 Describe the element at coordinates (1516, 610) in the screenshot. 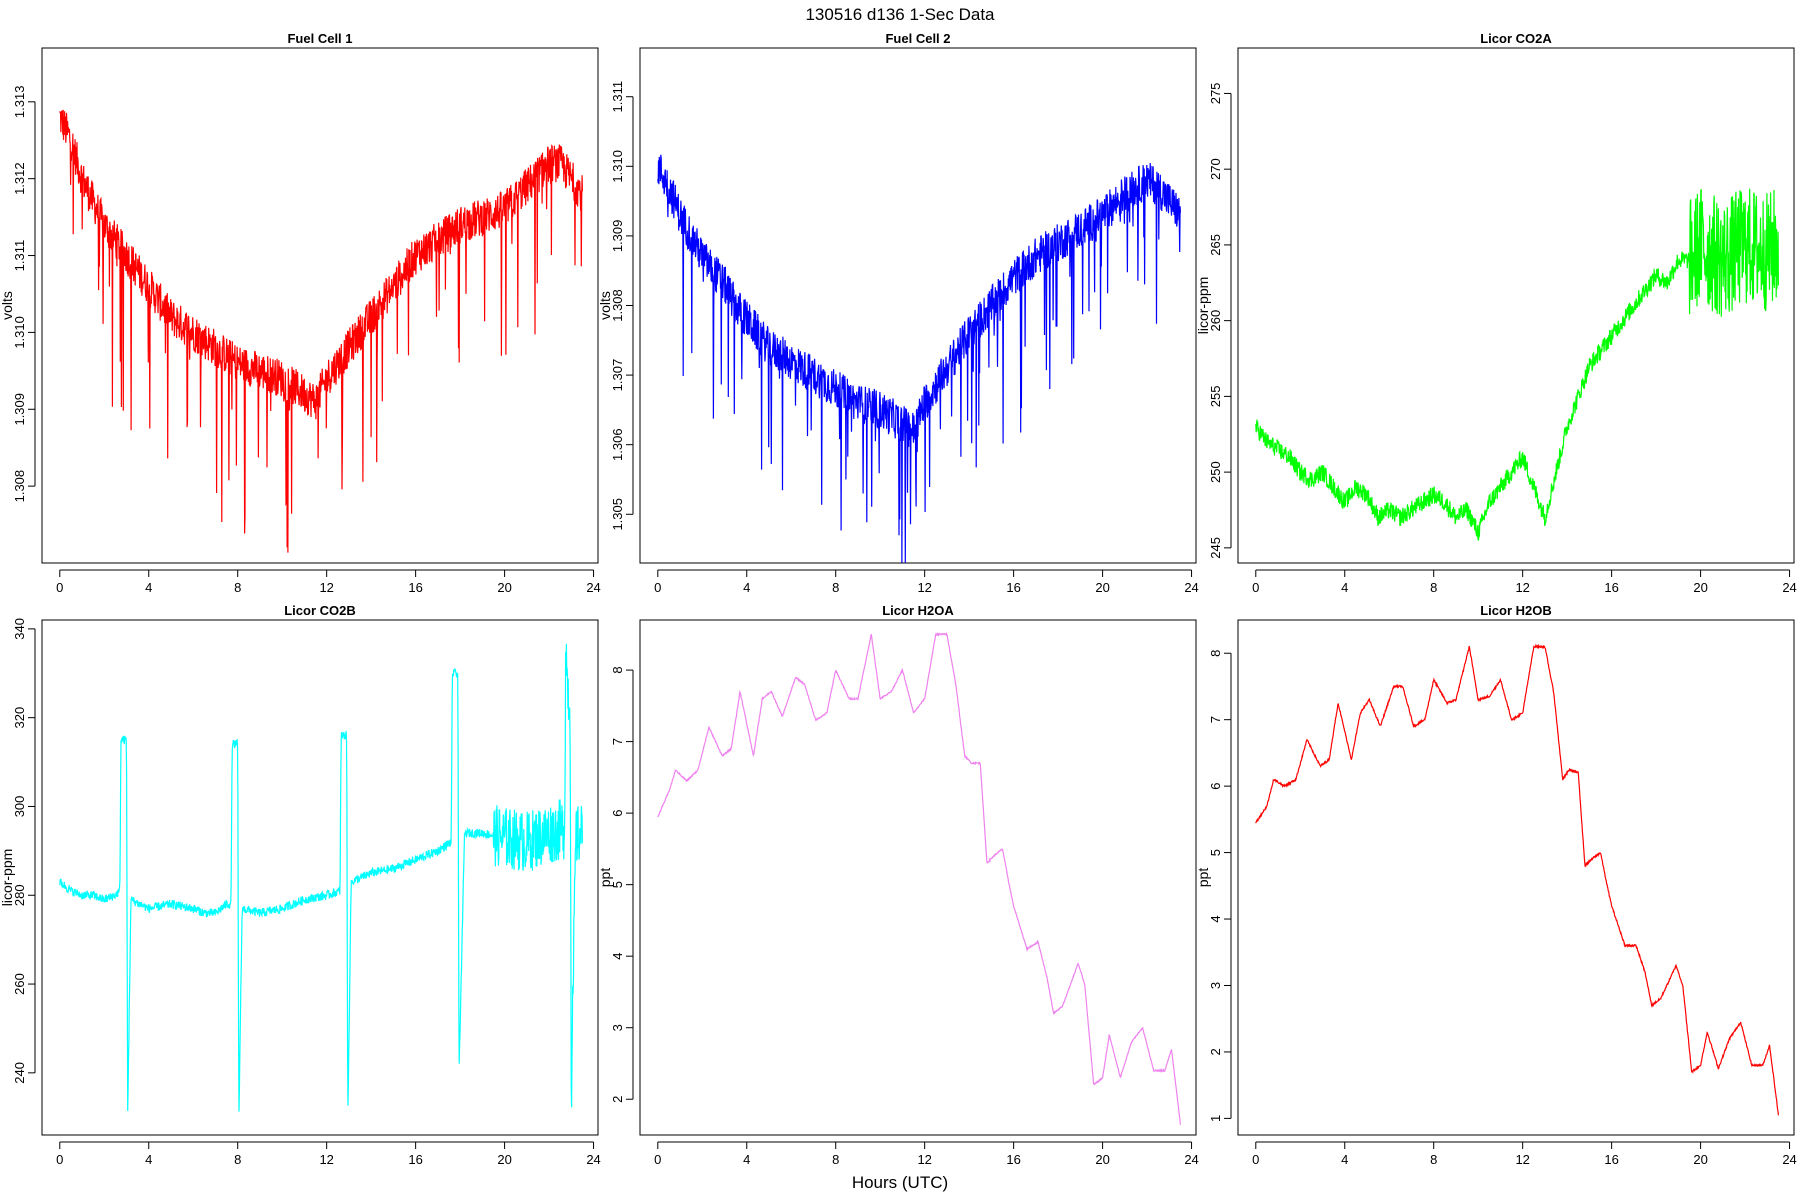

I see `panel-title: Licor H2OB` at that location.